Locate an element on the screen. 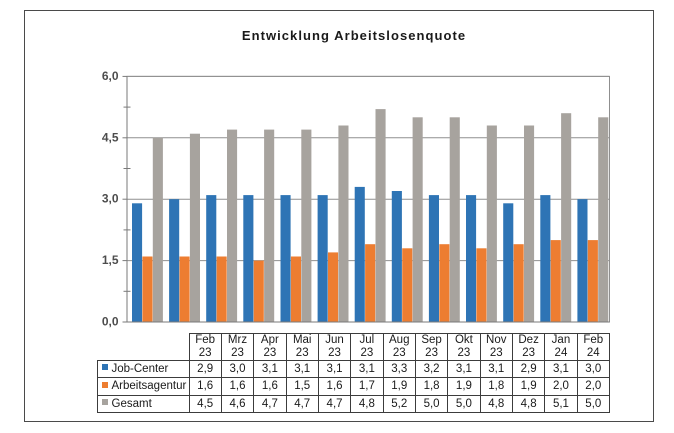  svg-text: 3,0 is located at coordinates (110, 199).